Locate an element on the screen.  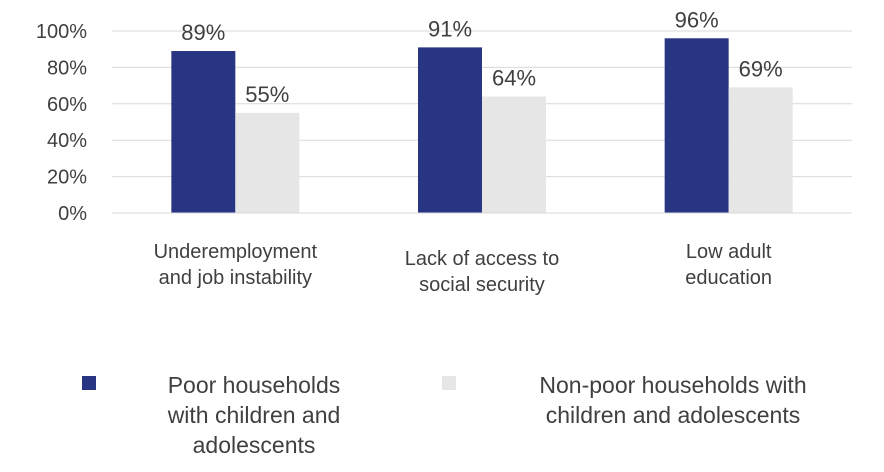
data-label: 69% is located at coordinates (761, 68).